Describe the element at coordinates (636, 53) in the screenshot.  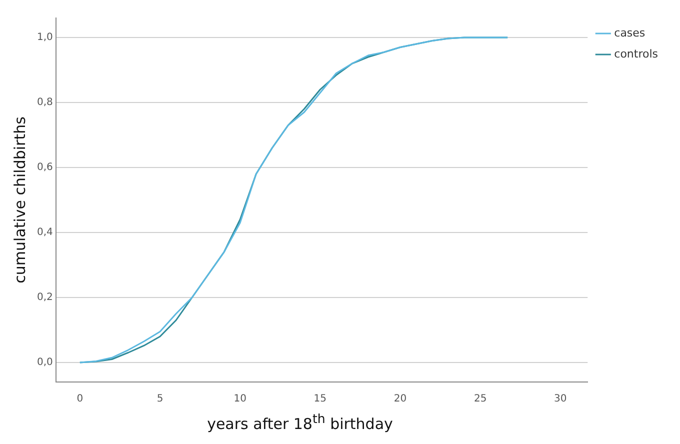
I see `legend-label: controls` at that location.